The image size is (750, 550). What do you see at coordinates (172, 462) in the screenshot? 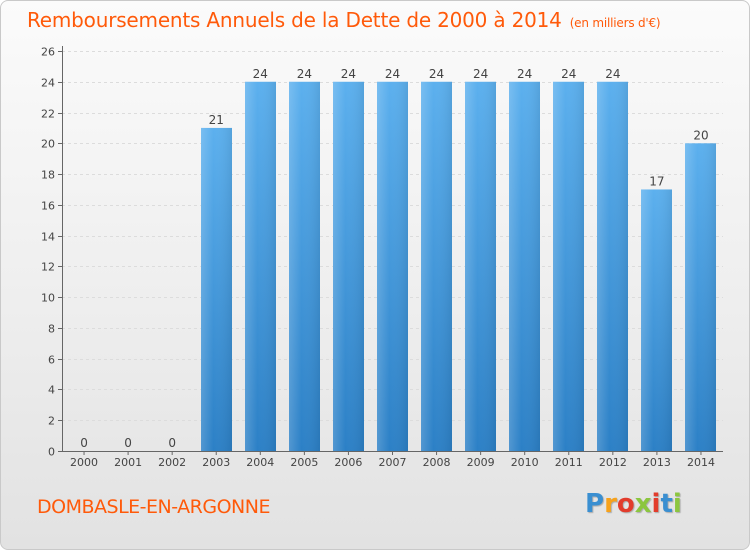
I see `x-tick-label-2002: 2002` at bounding box center [172, 462].